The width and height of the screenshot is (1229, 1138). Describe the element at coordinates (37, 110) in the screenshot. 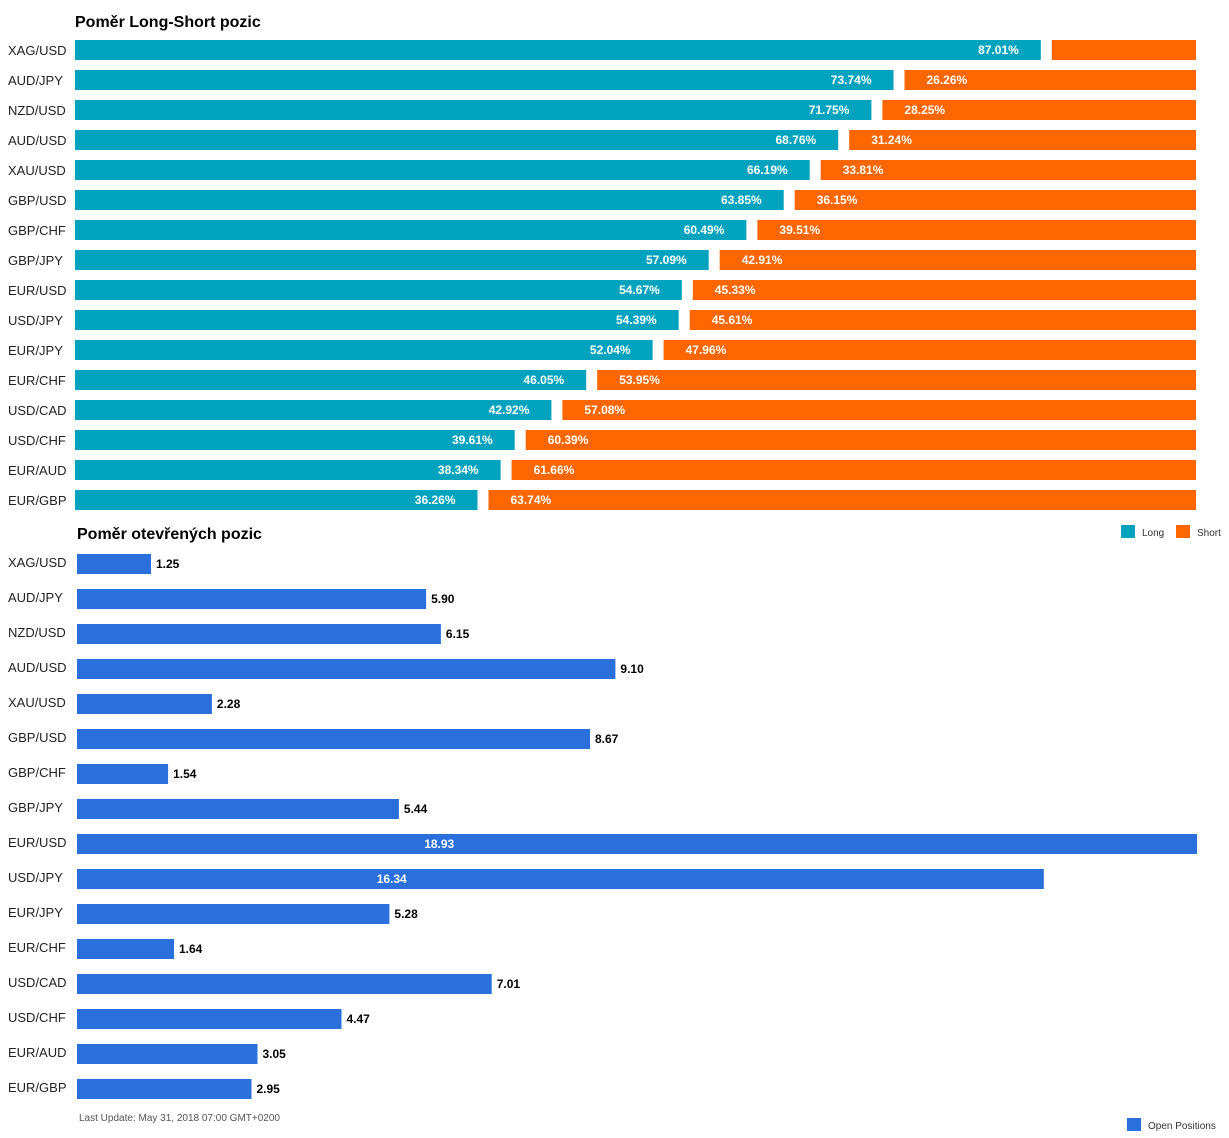

I see `long-short-category-nzd-usd: NZD/USD` at that location.